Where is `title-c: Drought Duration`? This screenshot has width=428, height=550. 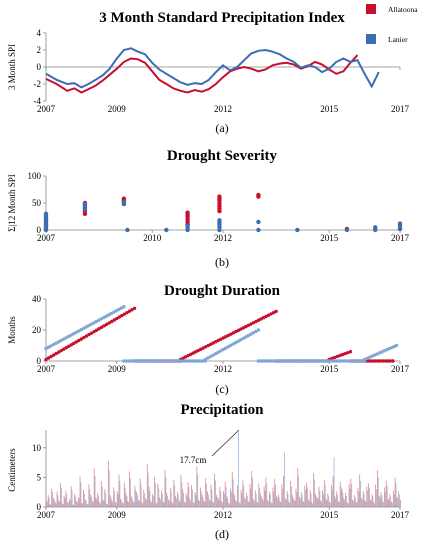
title-c: Drought Duration is located at coordinates (222, 291).